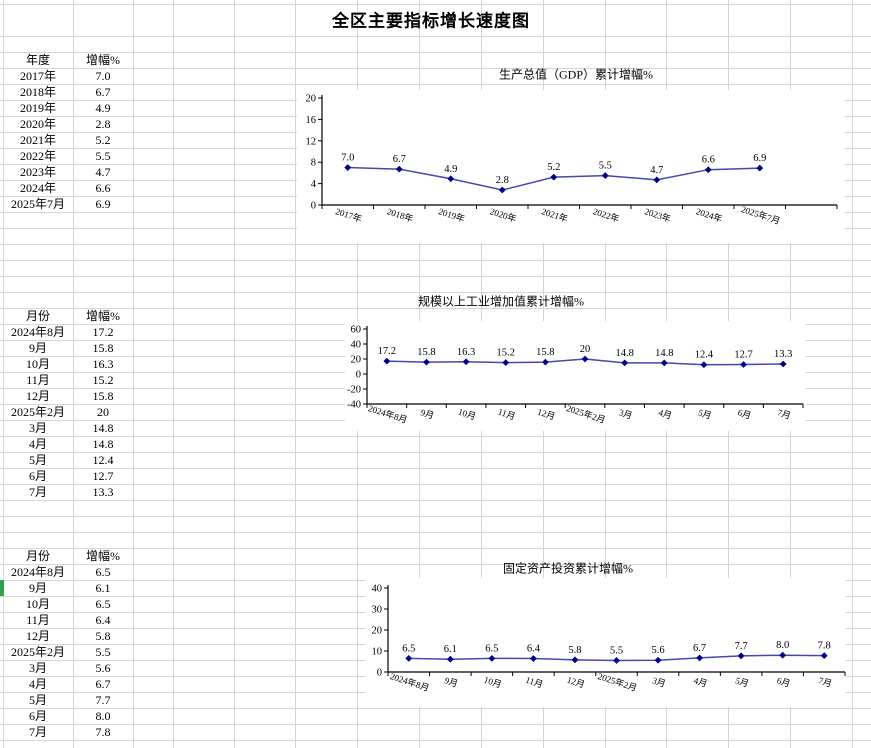 Image resolution: width=871 pixels, height=748 pixels. What do you see at coordinates (103, 588) in the screenshot?
I see `table-cell: 6.1` at bounding box center [103, 588].